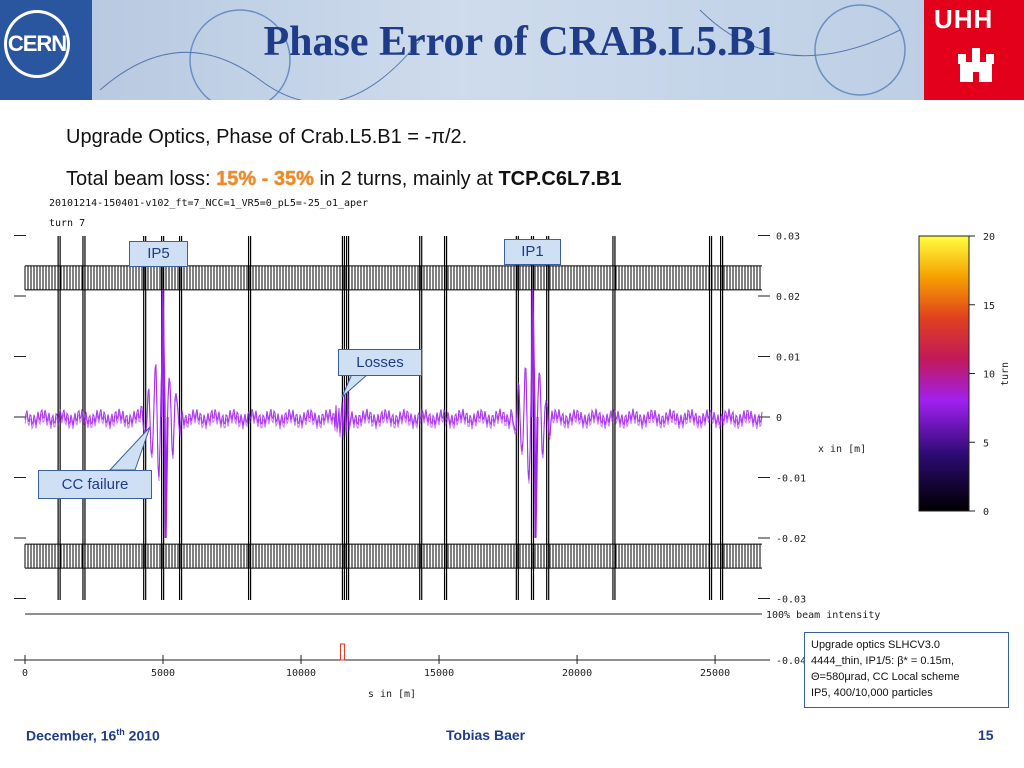  I want to click on y-tick-label: -0.01, so click(791, 479).